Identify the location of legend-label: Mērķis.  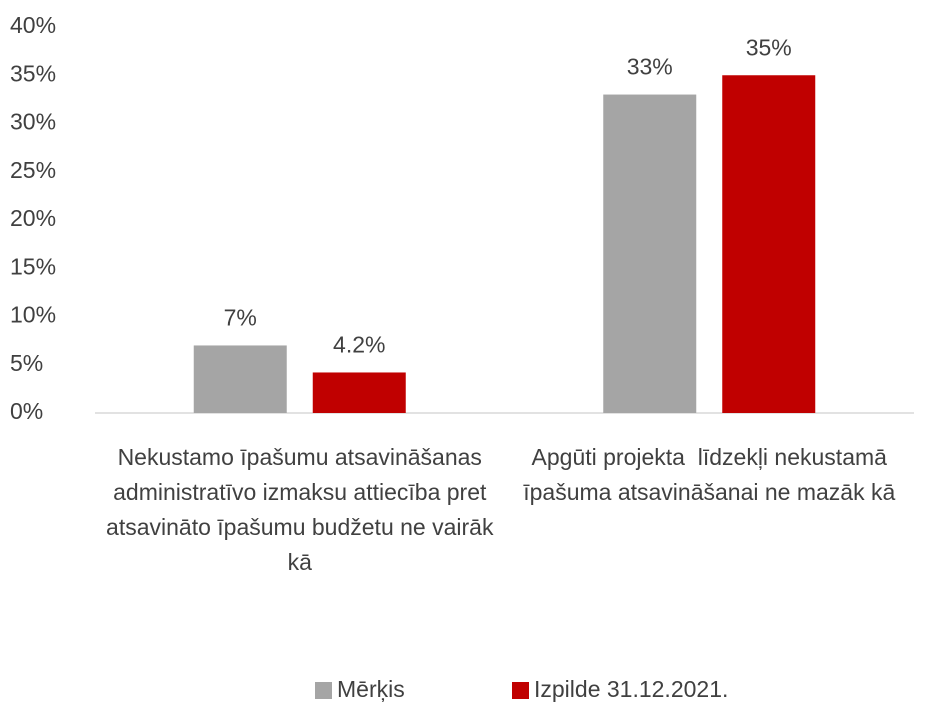
(371, 689).